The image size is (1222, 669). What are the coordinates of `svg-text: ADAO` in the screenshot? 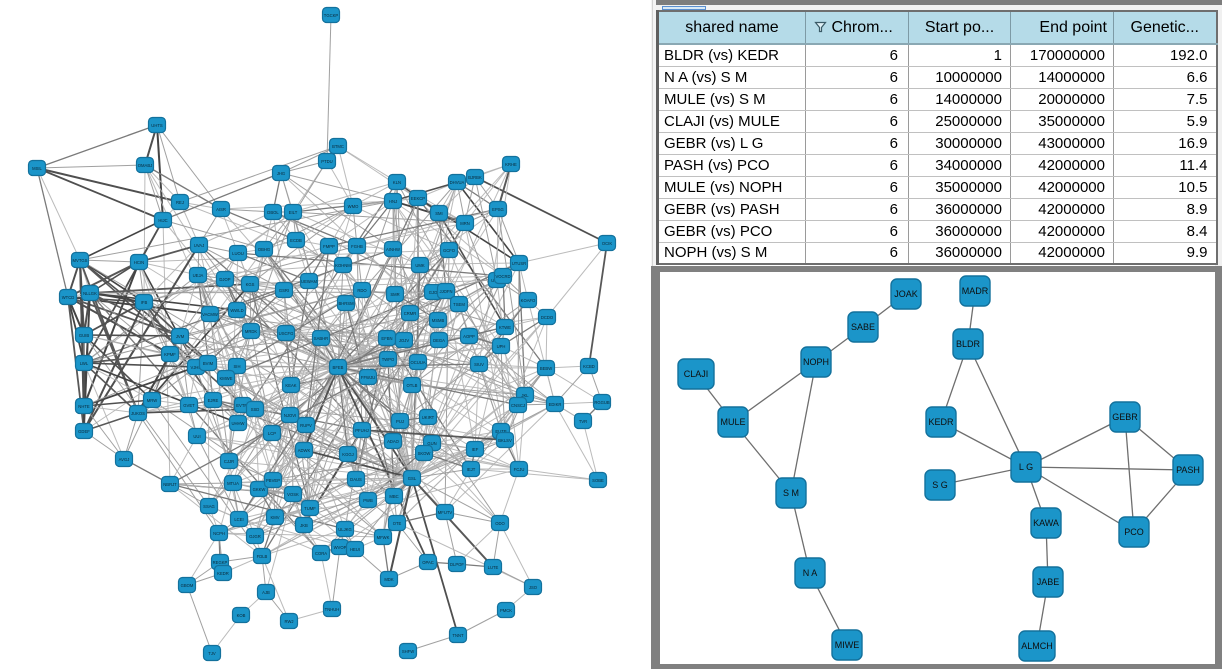 It's located at (393, 441).